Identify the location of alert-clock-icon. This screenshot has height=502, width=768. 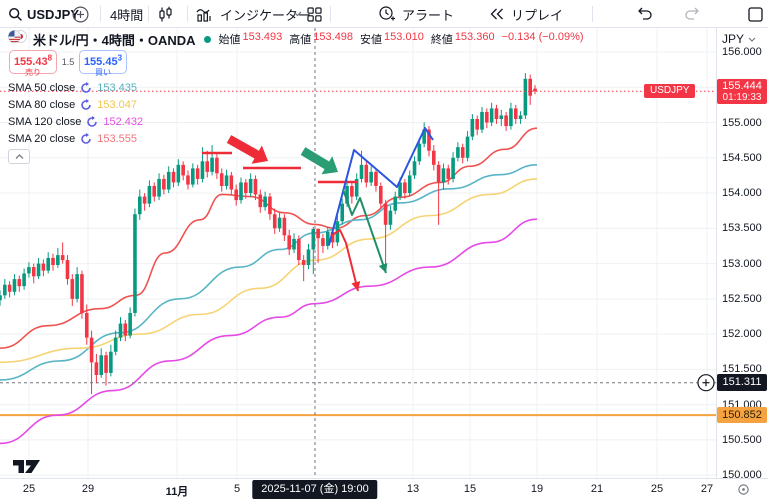
(387, 14).